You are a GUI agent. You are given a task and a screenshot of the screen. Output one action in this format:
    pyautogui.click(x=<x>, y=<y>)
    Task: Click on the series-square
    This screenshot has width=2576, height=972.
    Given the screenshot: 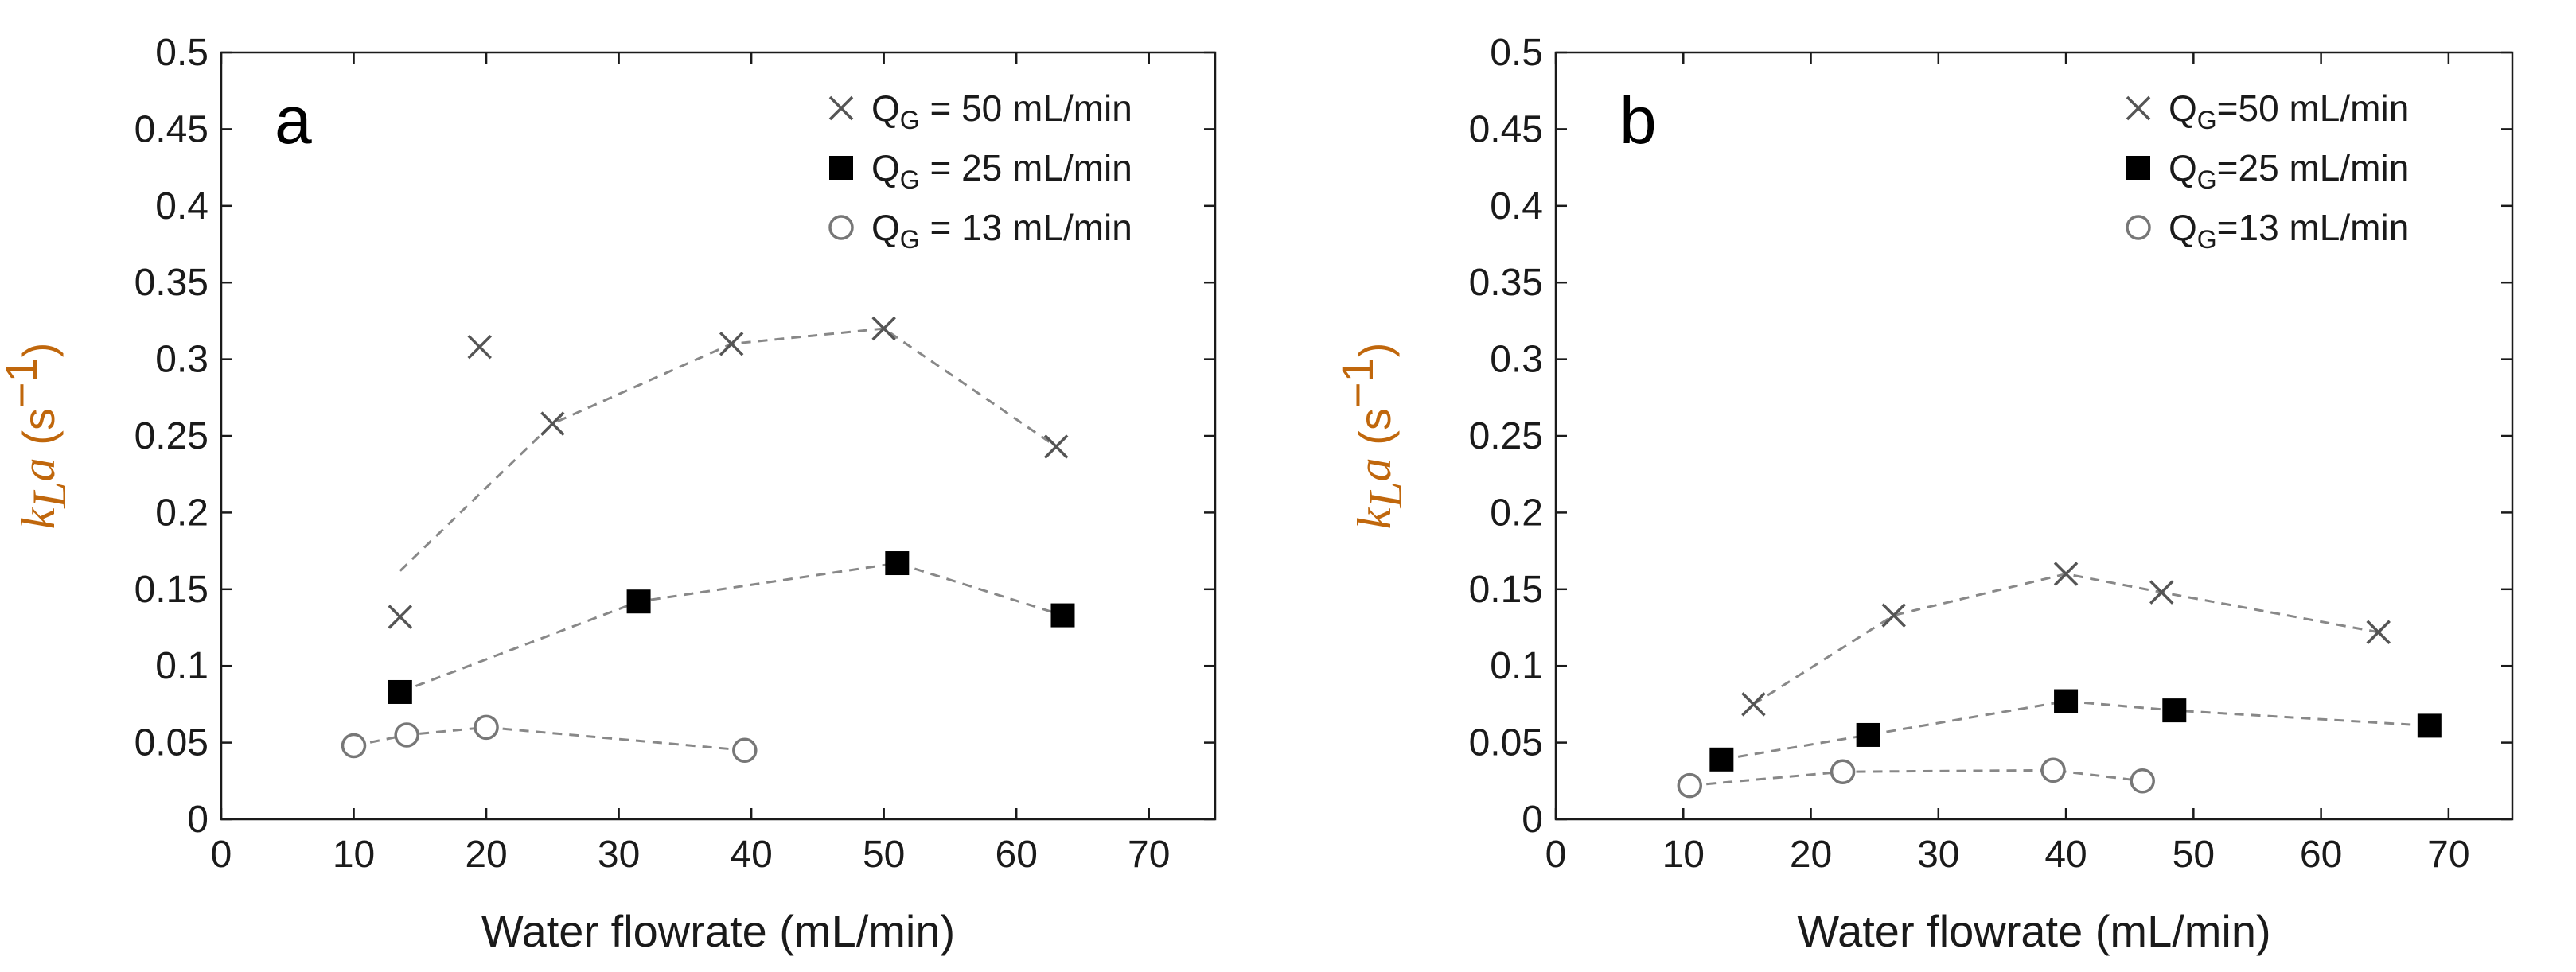 What is the action you would take?
    pyautogui.click(x=731, y=627)
    